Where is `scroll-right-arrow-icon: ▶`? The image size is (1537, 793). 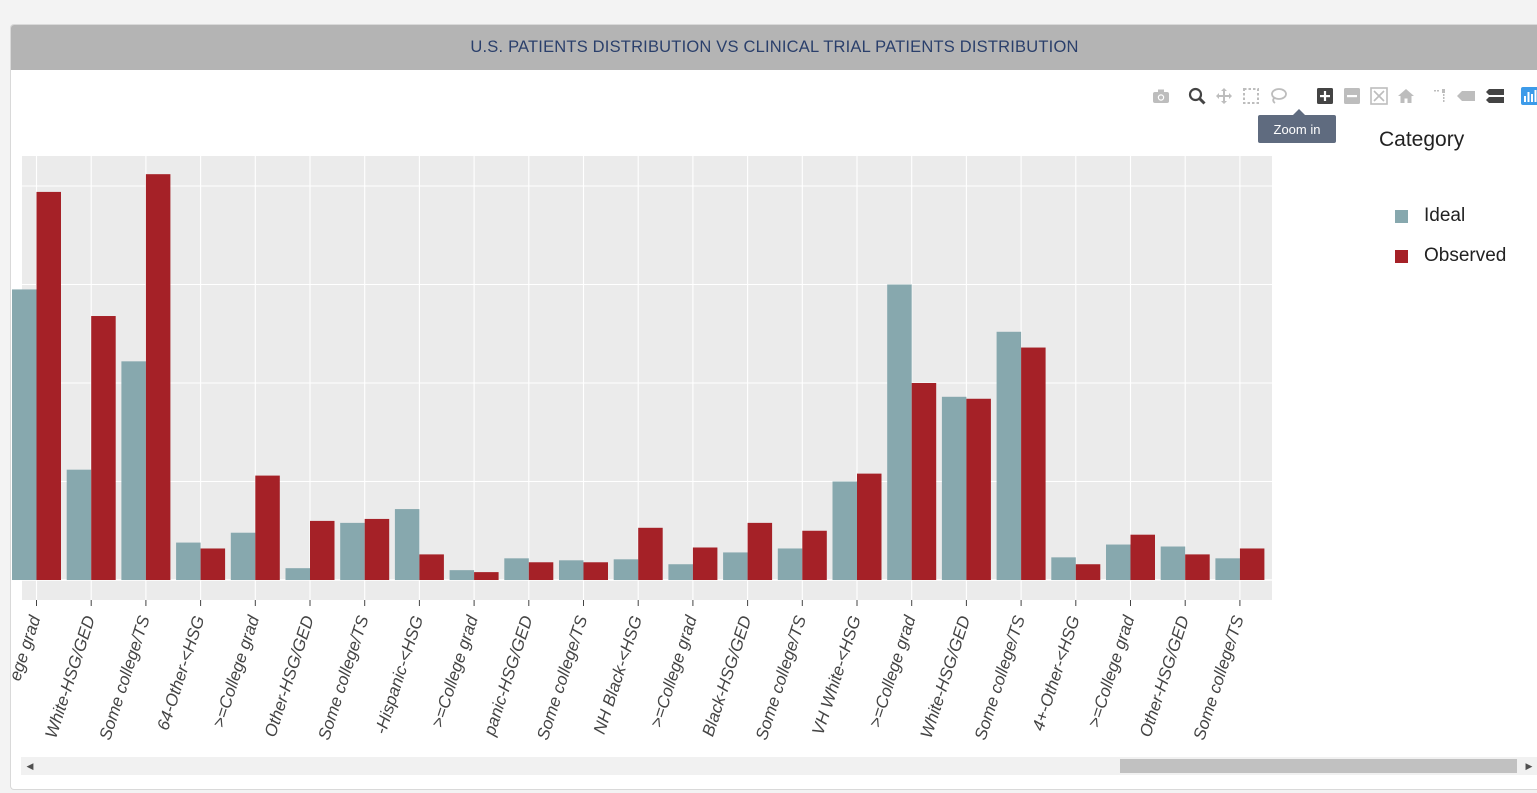
scroll-right-arrow-icon: ▶ is located at coordinates (1529, 765).